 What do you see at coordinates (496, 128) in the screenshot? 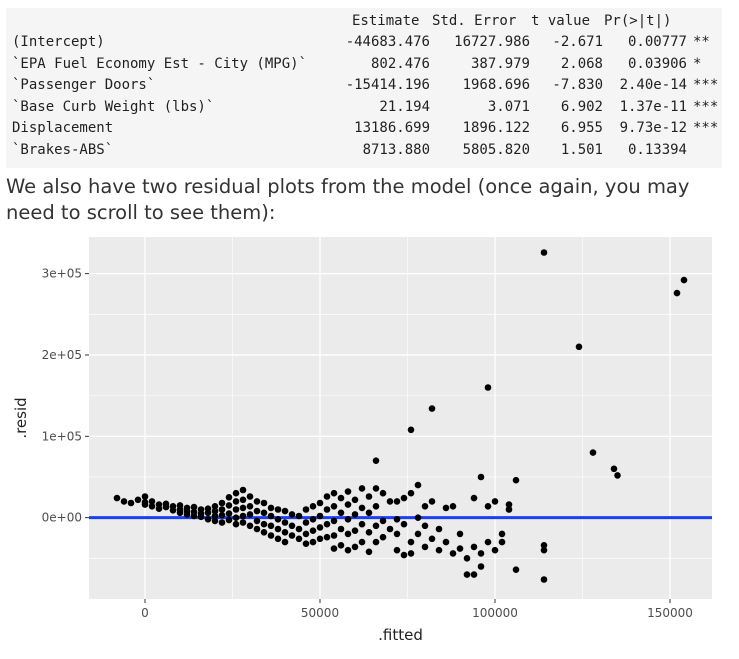
I see `coefficient-std-error: 1896.122` at bounding box center [496, 128].